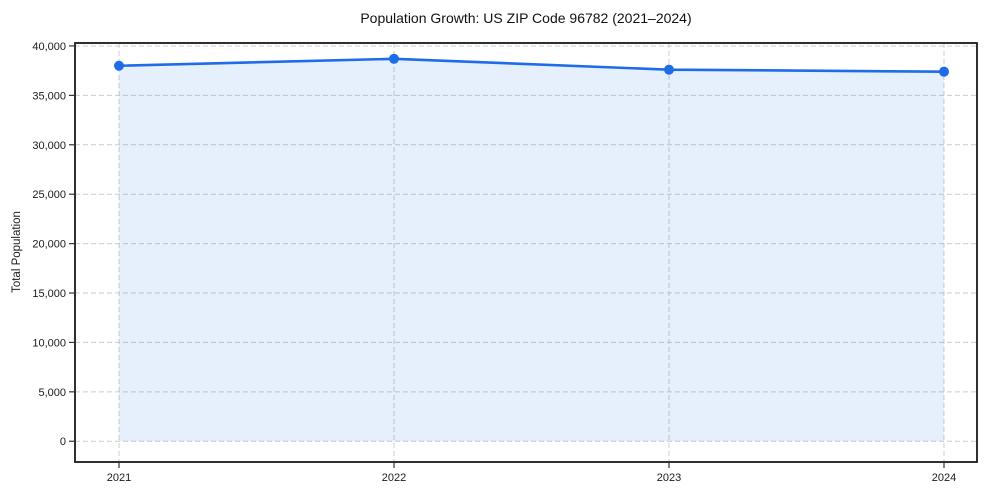 This screenshot has width=1000, height=500. I want to click on y-tick-label: 5,000, so click(52, 393).